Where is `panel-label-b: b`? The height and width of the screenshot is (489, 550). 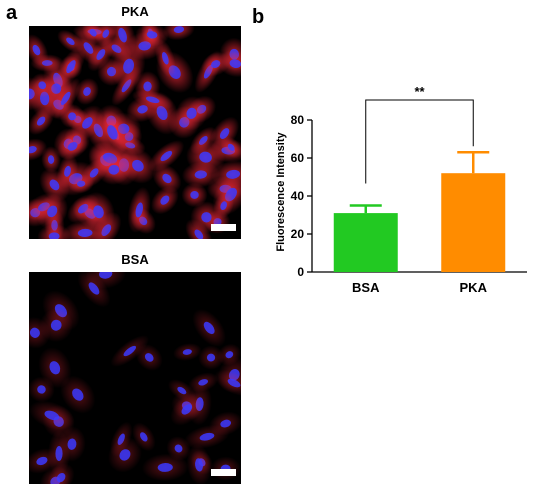 panel-label-b: b is located at coordinates (258, 17).